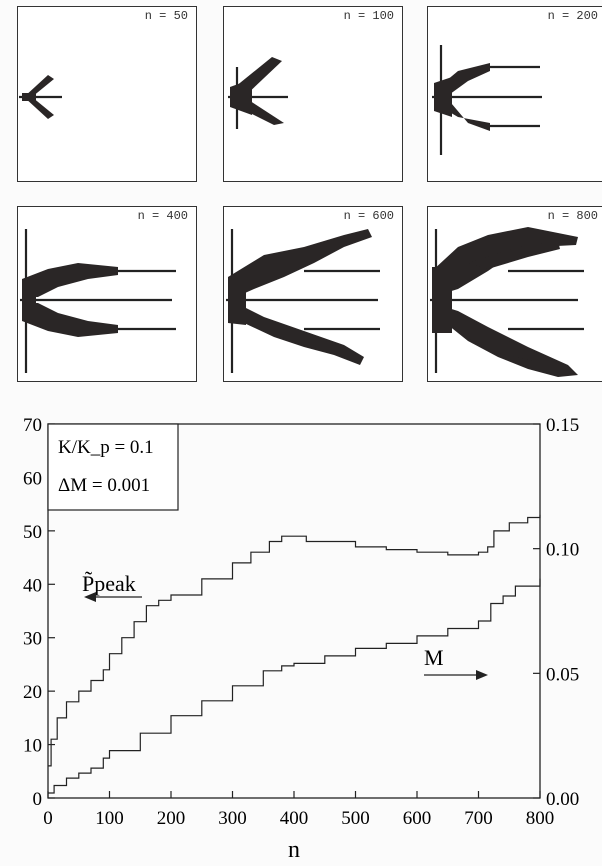 The height and width of the screenshot is (866, 602). I want to click on panel-label: n = 400, so click(162, 216).